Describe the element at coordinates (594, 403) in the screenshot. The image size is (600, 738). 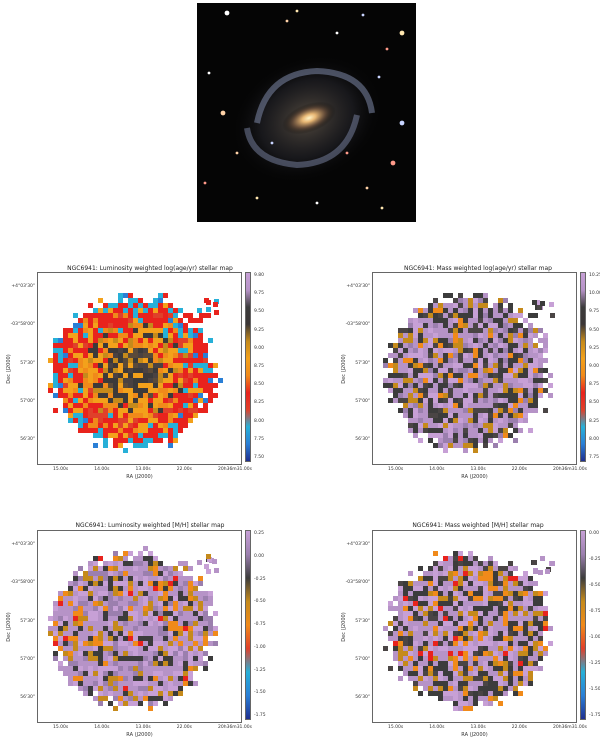
I see `colorbar-tick-label: 8.50` at that location.